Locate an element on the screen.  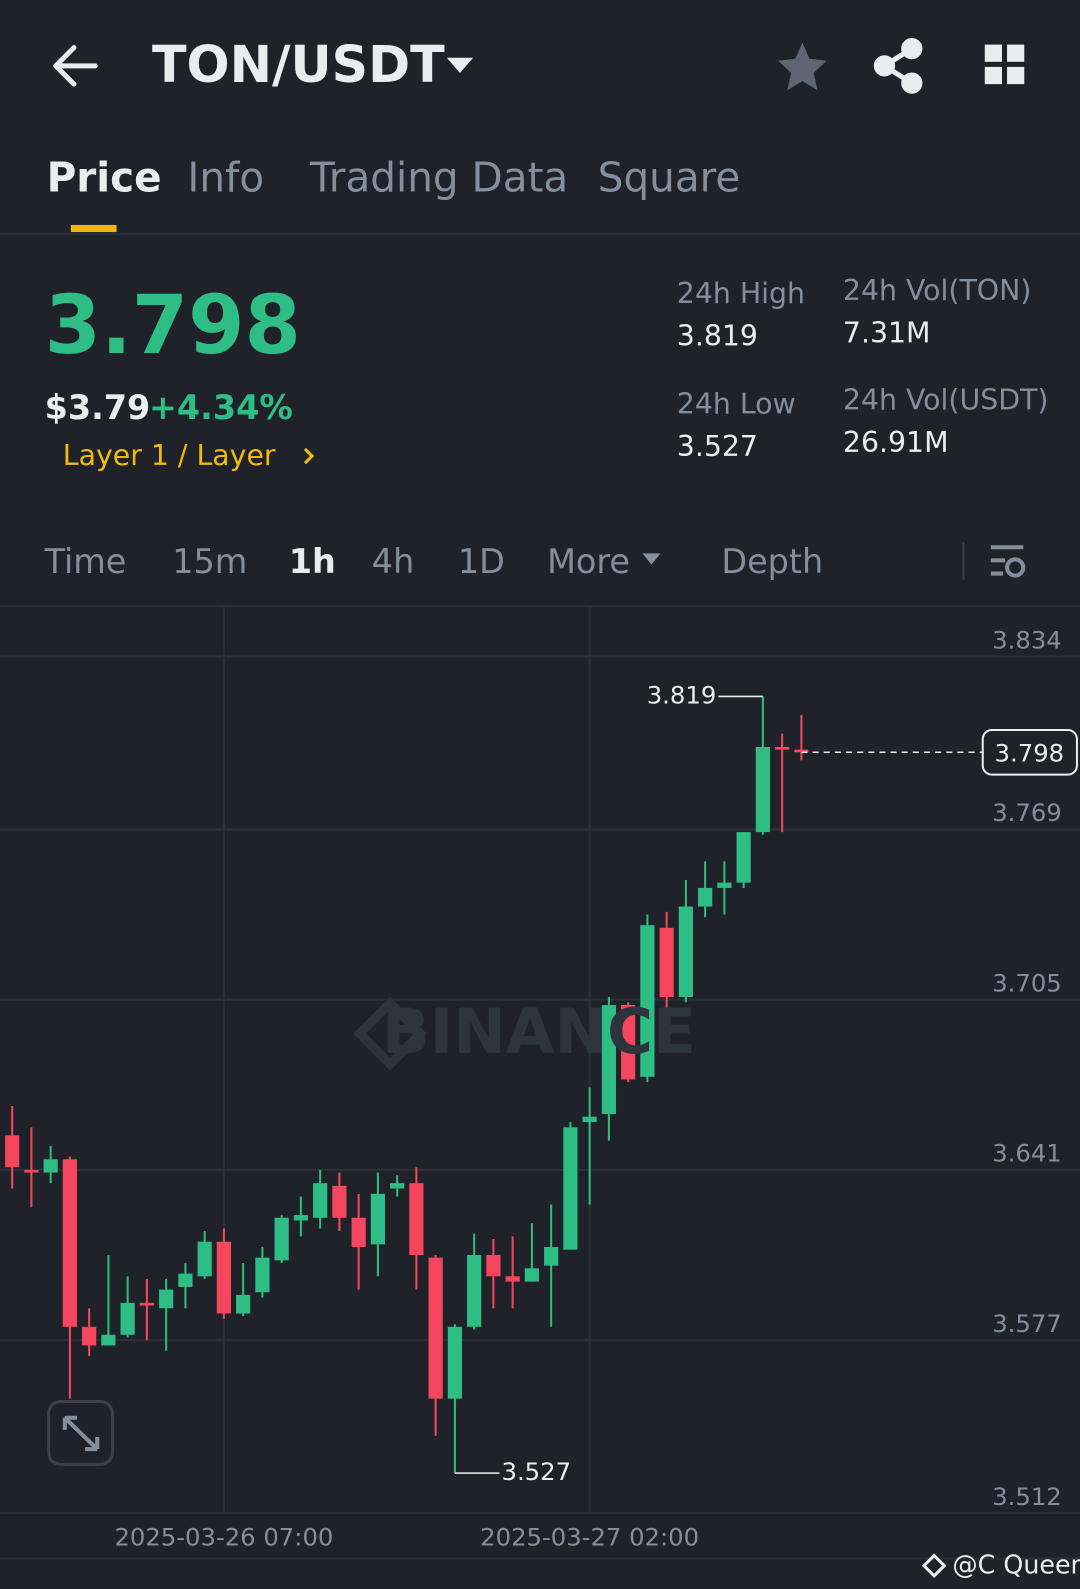
interval: 4h is located at coordinates (393, 561).